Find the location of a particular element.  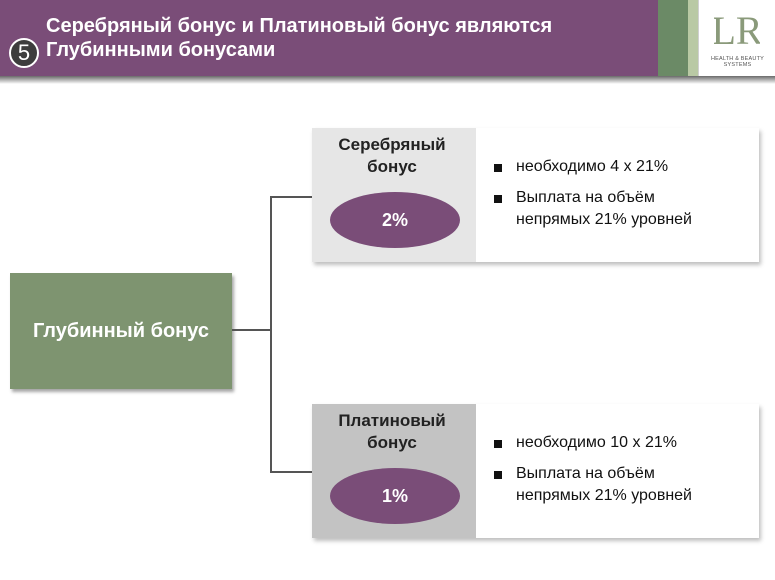

header-shadow is located at coordinates (387, 80).